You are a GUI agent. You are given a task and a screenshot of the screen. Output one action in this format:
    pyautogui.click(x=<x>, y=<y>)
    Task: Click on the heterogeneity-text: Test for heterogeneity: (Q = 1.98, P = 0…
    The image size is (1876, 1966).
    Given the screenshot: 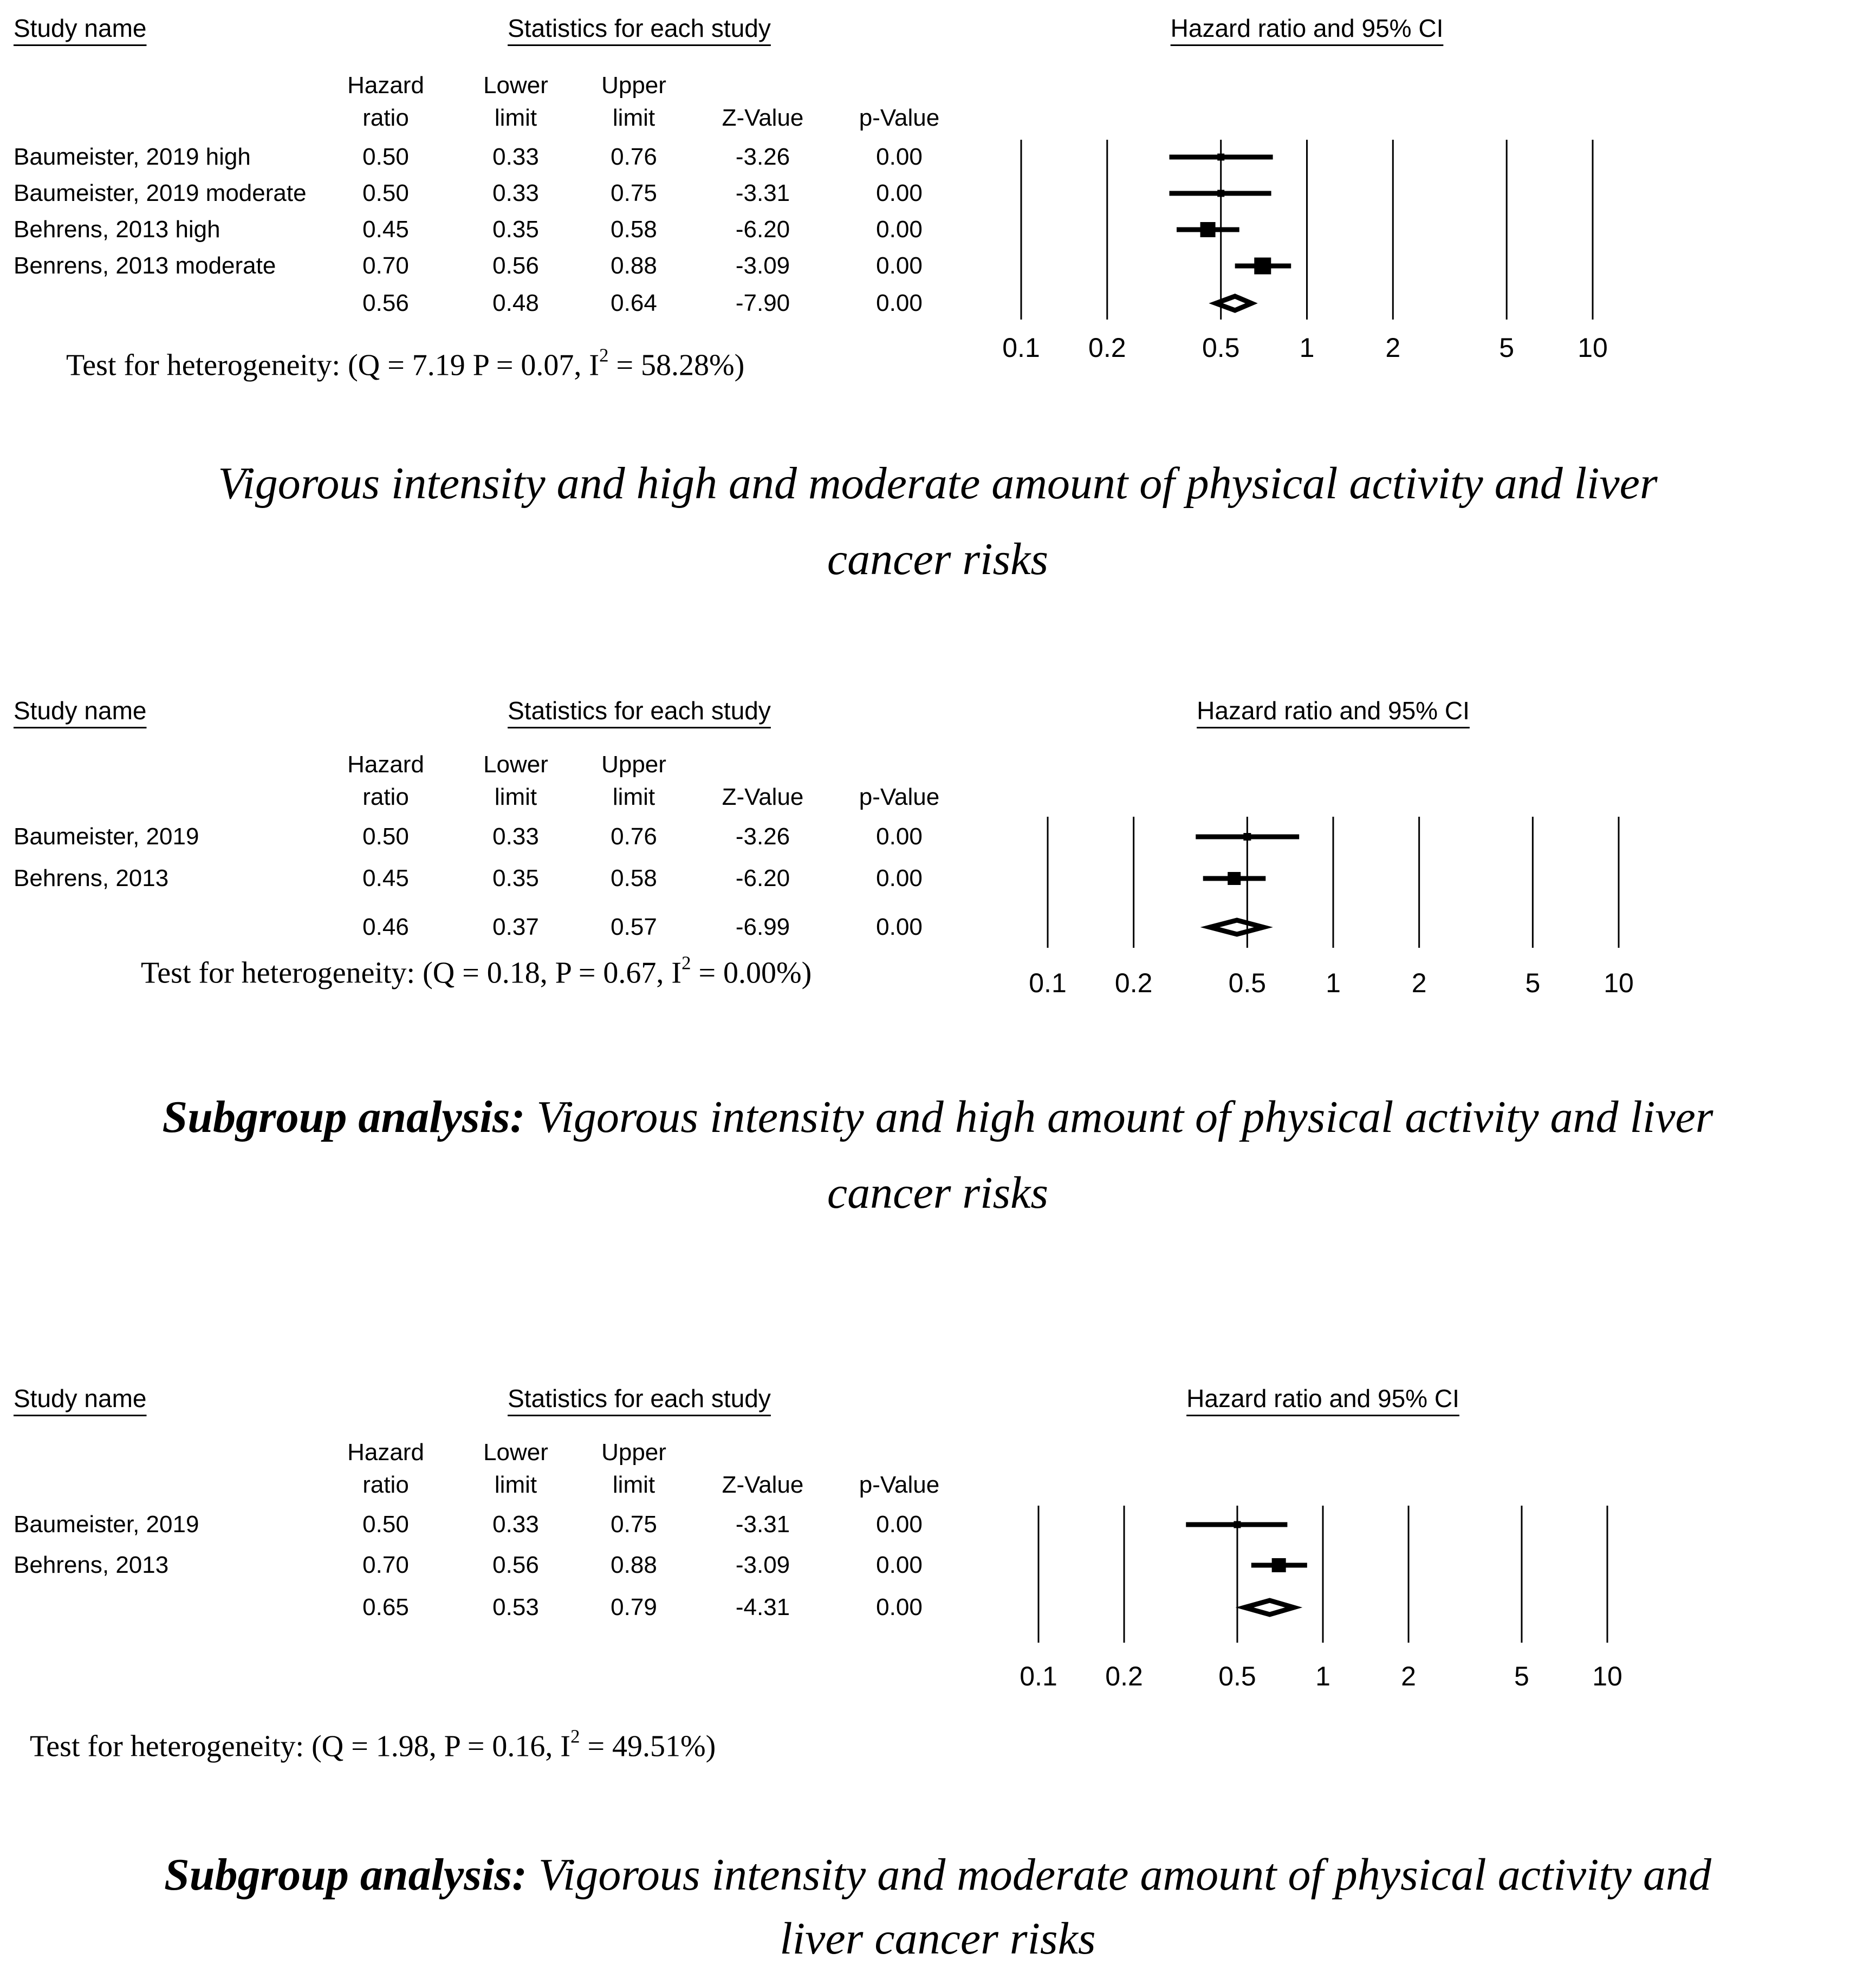 What is the action you would take?
    pyautogui.click(x=373, y=1747)
    